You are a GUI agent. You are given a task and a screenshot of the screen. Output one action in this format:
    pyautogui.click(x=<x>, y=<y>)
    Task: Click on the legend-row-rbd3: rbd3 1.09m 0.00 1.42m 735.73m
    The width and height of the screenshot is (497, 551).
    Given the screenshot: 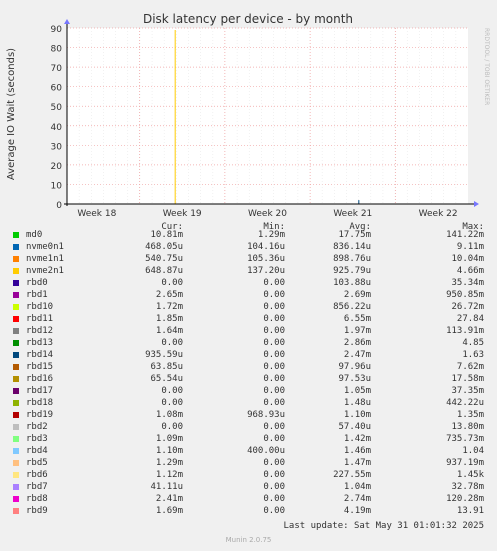 What is the action you would take?
    pyautogui.click(x=248, y=440)
    